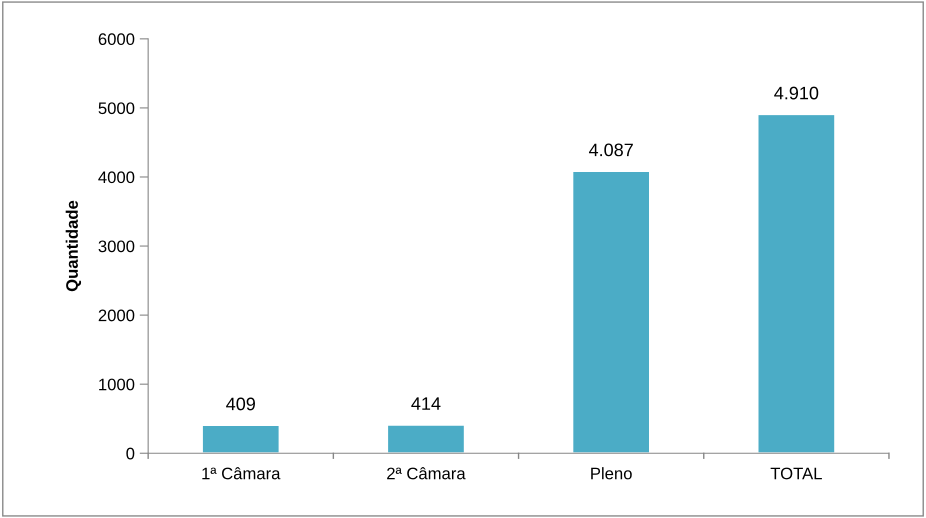 Image resolution: width=926 pixels, height=518 pixels. Describe the element at coordinates (116, 108) in the screenshot. I see `y-tick-label: 5000` at that location.